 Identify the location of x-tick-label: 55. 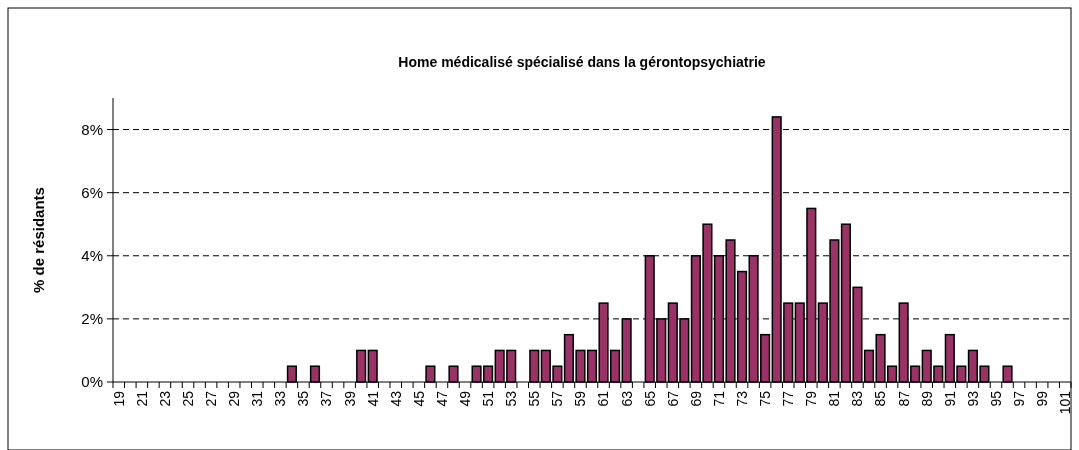
(534, 398).